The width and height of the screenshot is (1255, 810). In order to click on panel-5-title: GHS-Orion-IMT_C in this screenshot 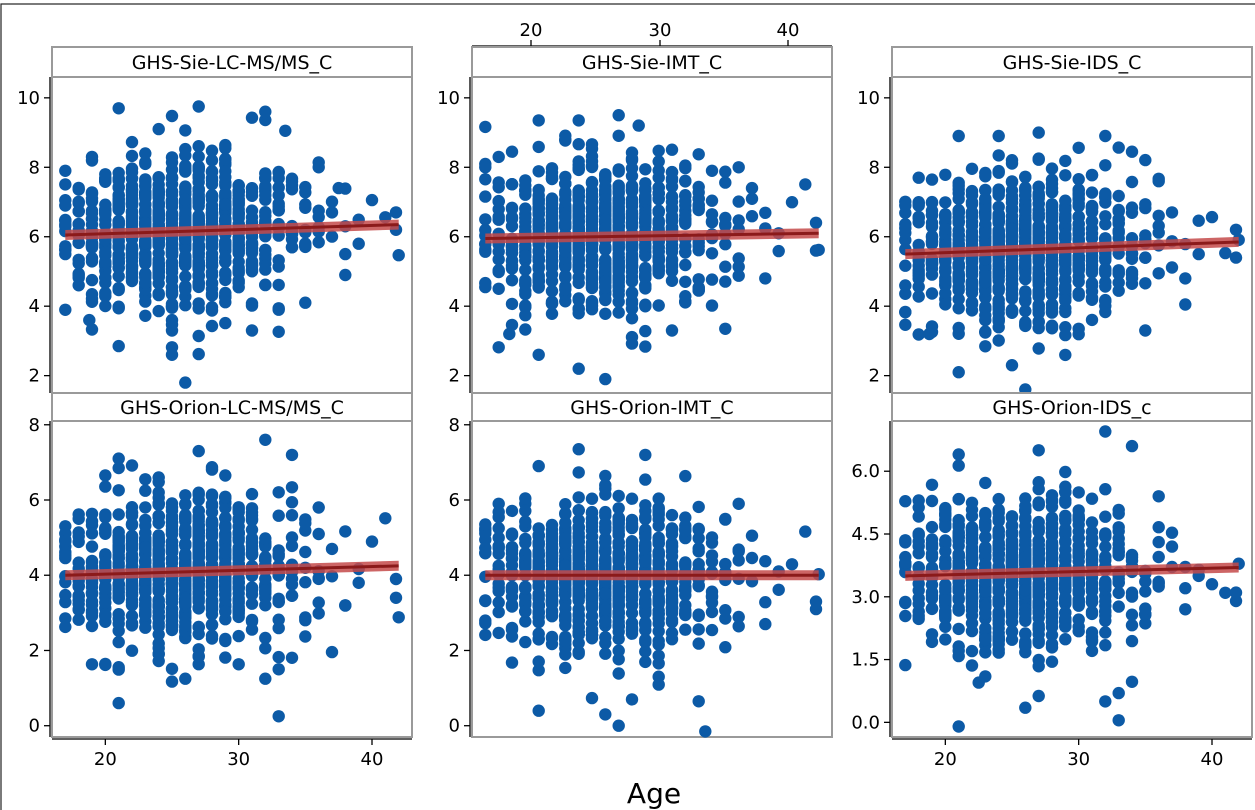, I will do `click(651, 408)`.